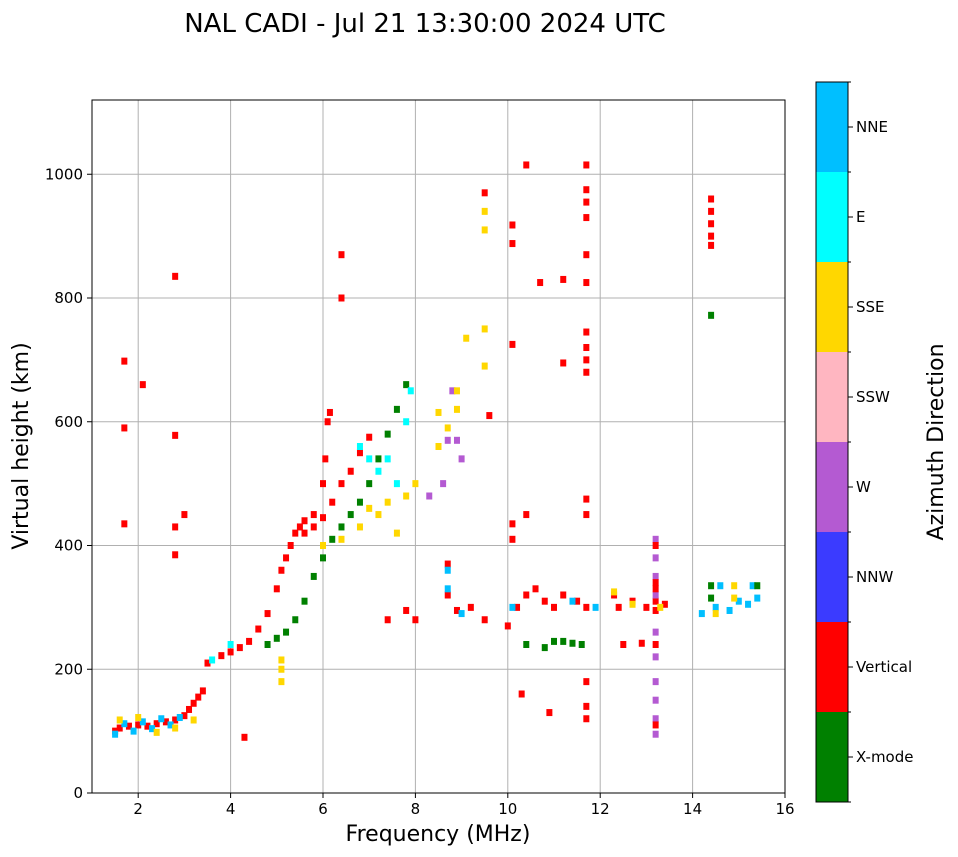 The image size is (958, 857). Describe the element at coordinates (873, 397) in the screenshot. I see `colorbar-label: SSW` at that location.